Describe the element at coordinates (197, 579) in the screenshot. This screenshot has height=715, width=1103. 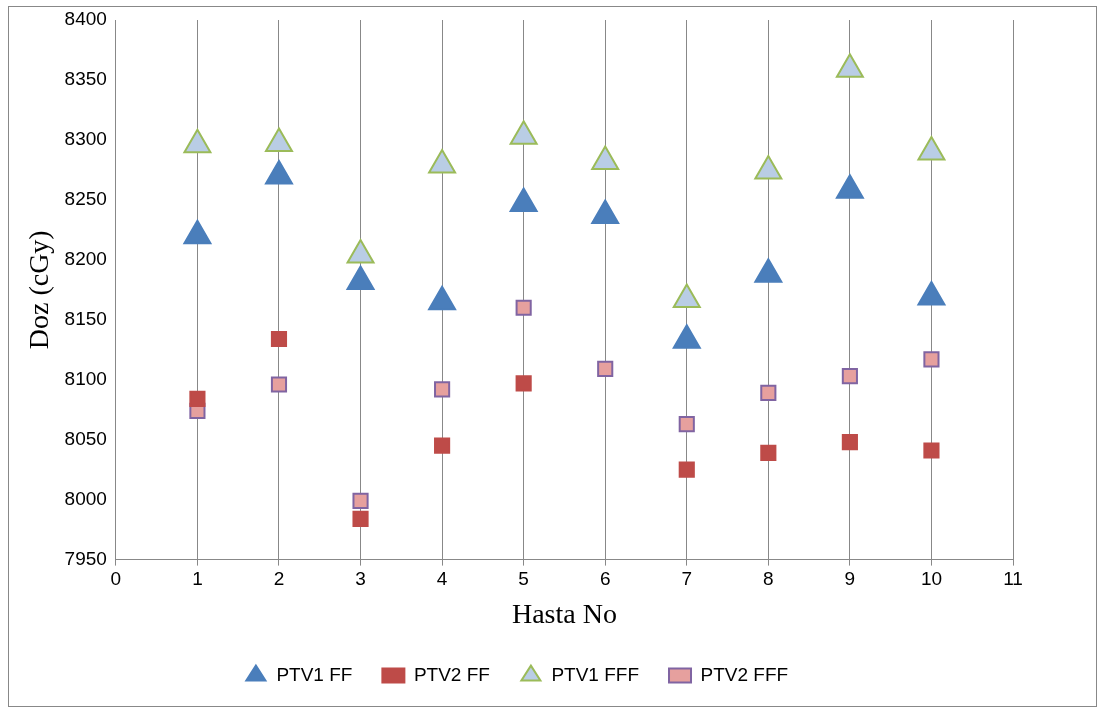
I see `x-tick-label: 1` at that location.